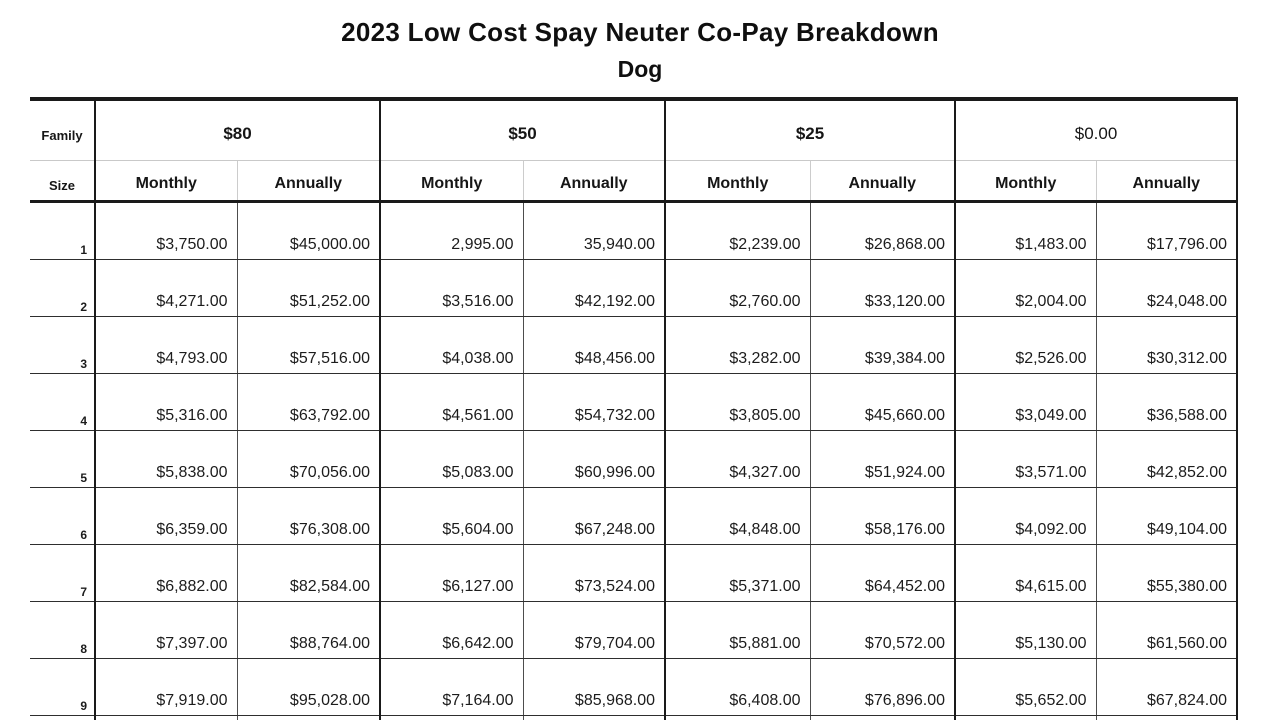 Image resolution: width=1280 pixels, height=720 pixels. I want to click on row-value: $73,524.00, so click(594, 573).